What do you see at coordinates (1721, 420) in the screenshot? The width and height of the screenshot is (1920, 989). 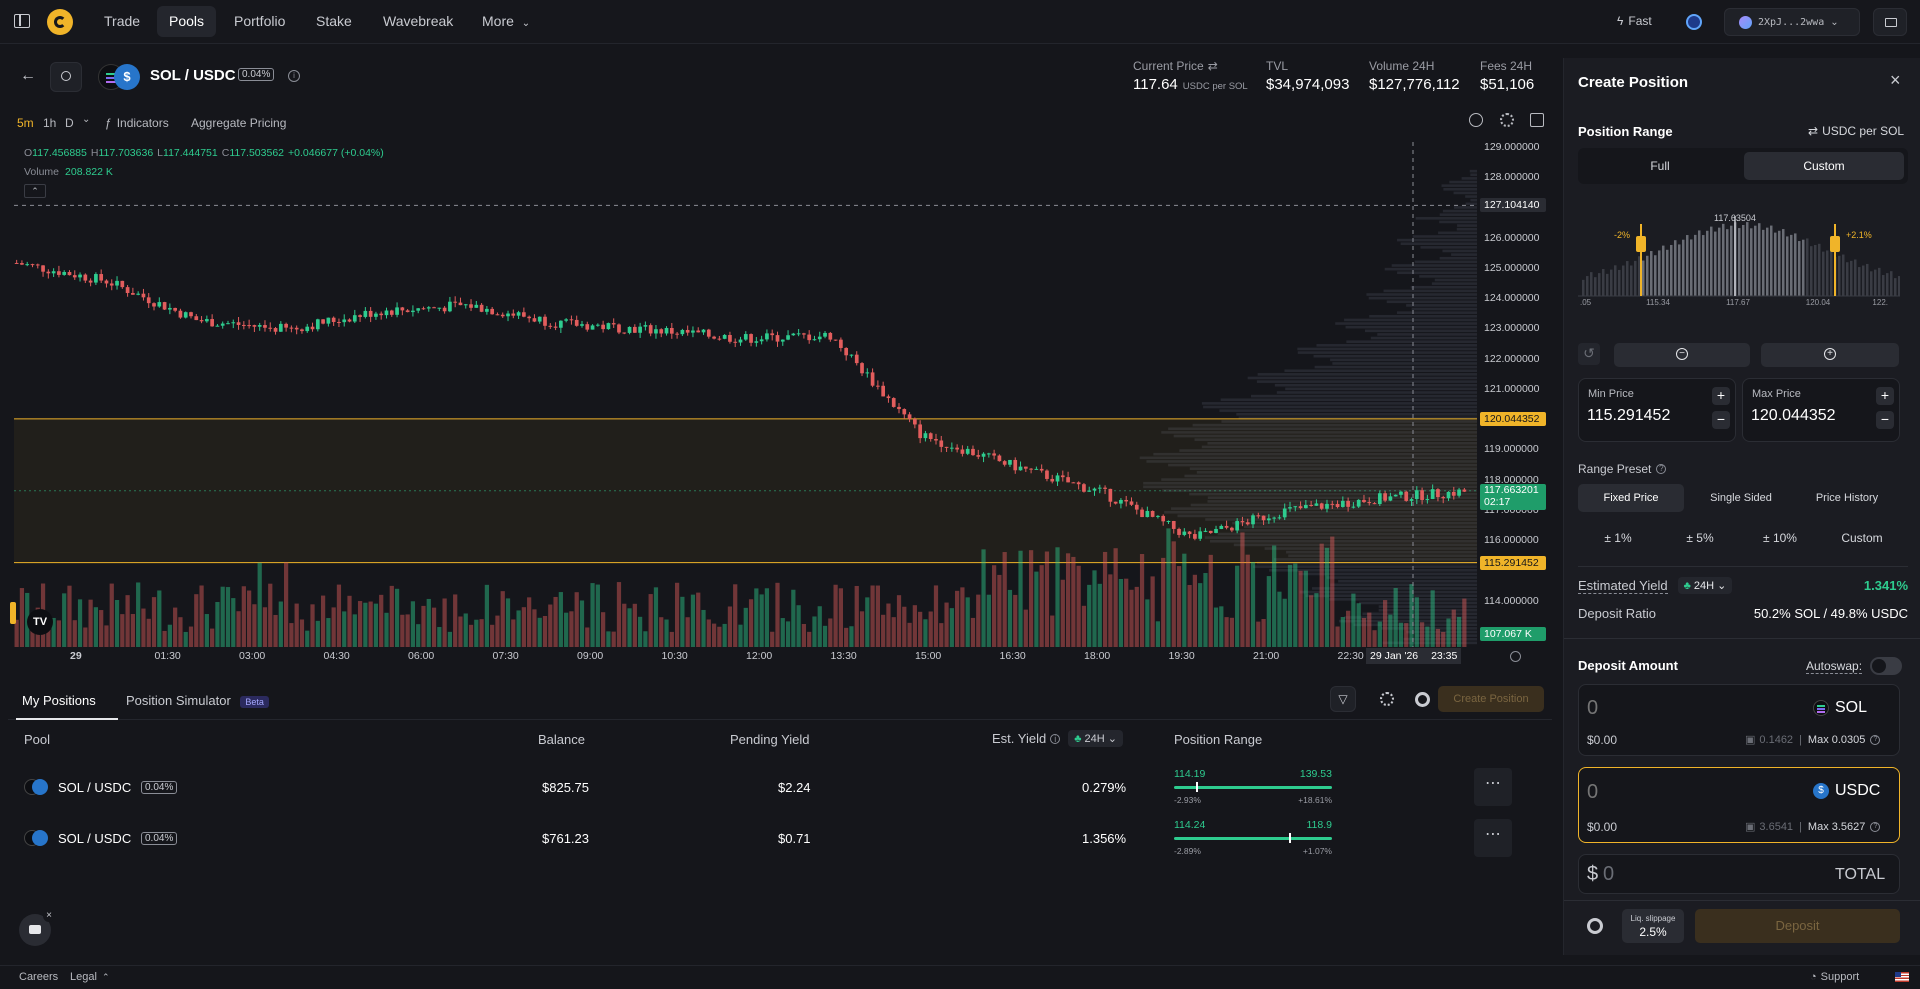 I see `min-price-decrement-button: −` at bounding box center [1721, 420].